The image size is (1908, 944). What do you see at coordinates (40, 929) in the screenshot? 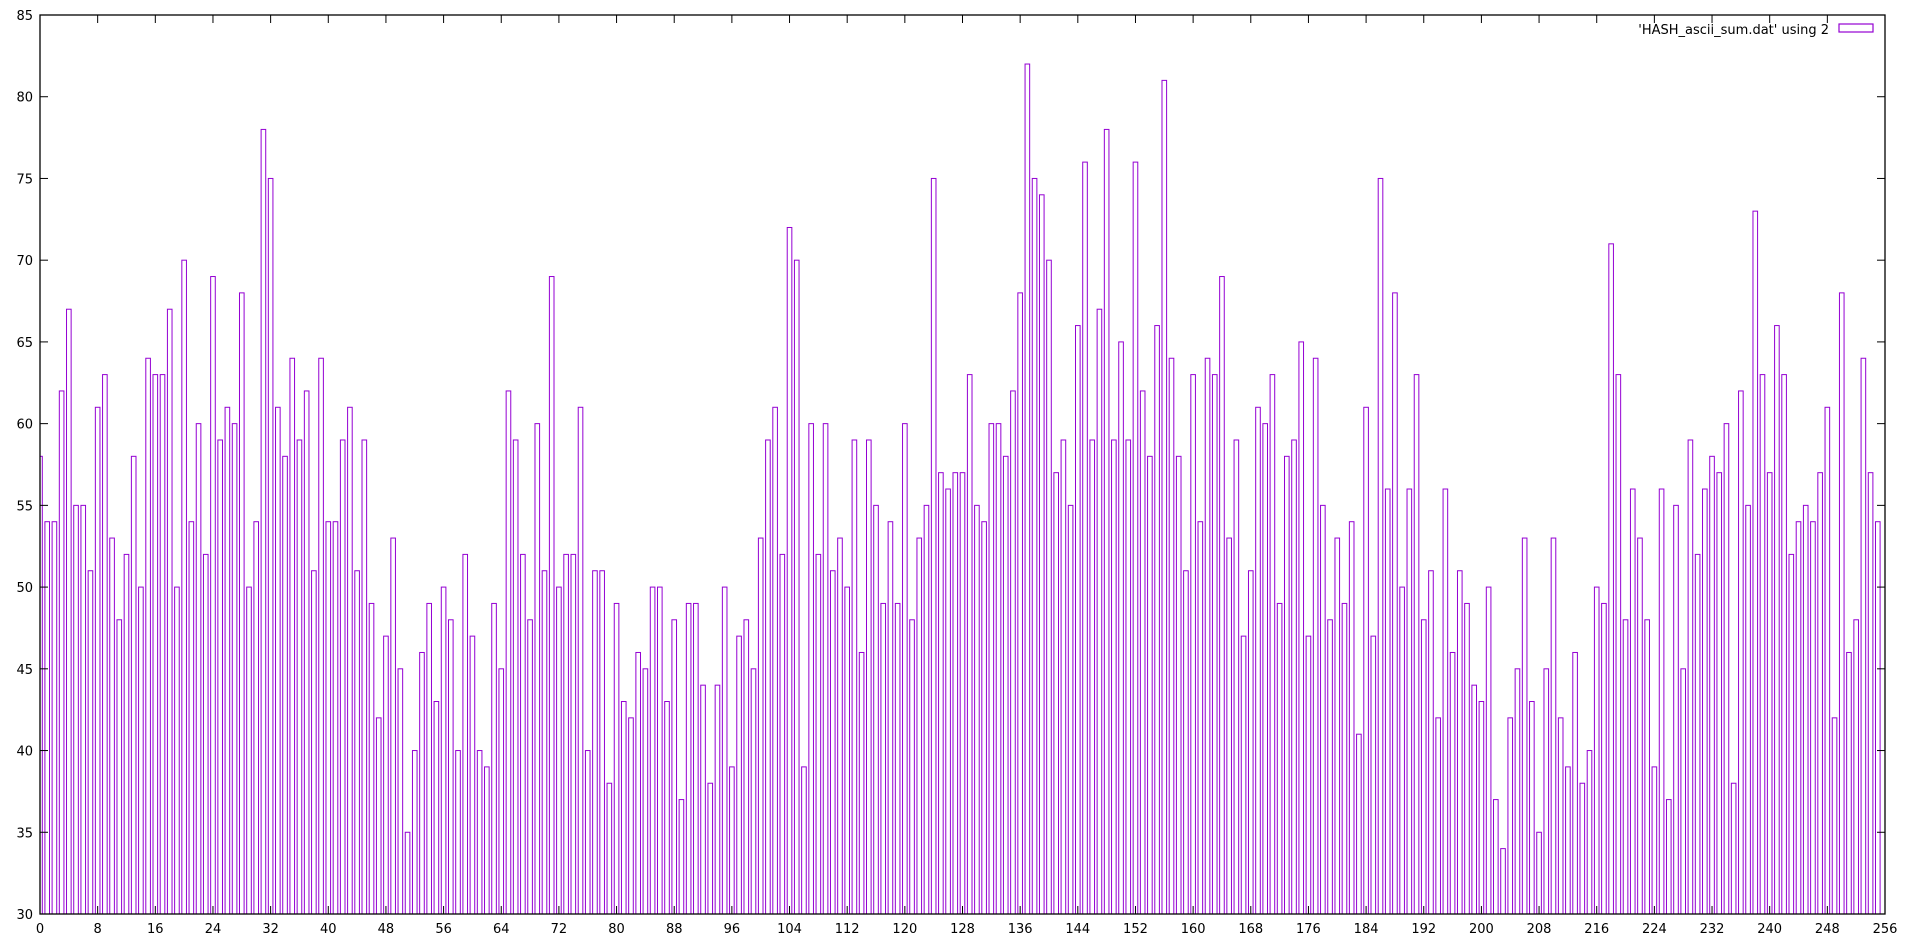
I see `x-tick-label: 0` at bounding box center [40, 929].